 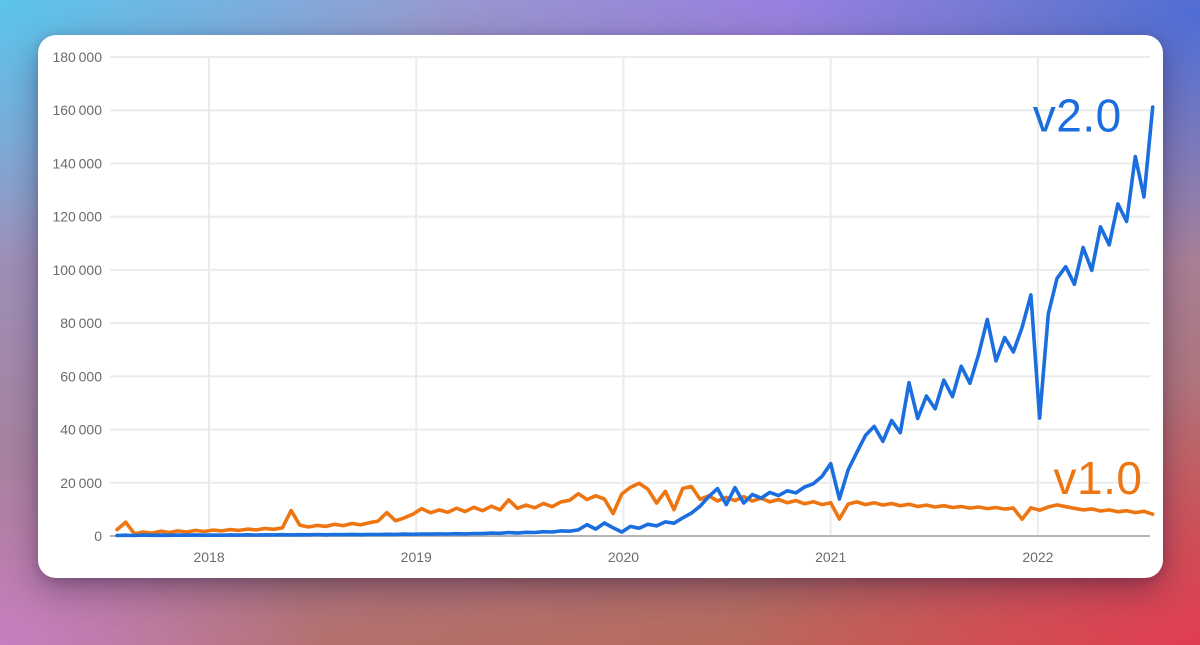 What do you see at coordinates (830, 557) in the screenshot?
I see `x-tick-label: 2021` at bounding box center [830, 557].